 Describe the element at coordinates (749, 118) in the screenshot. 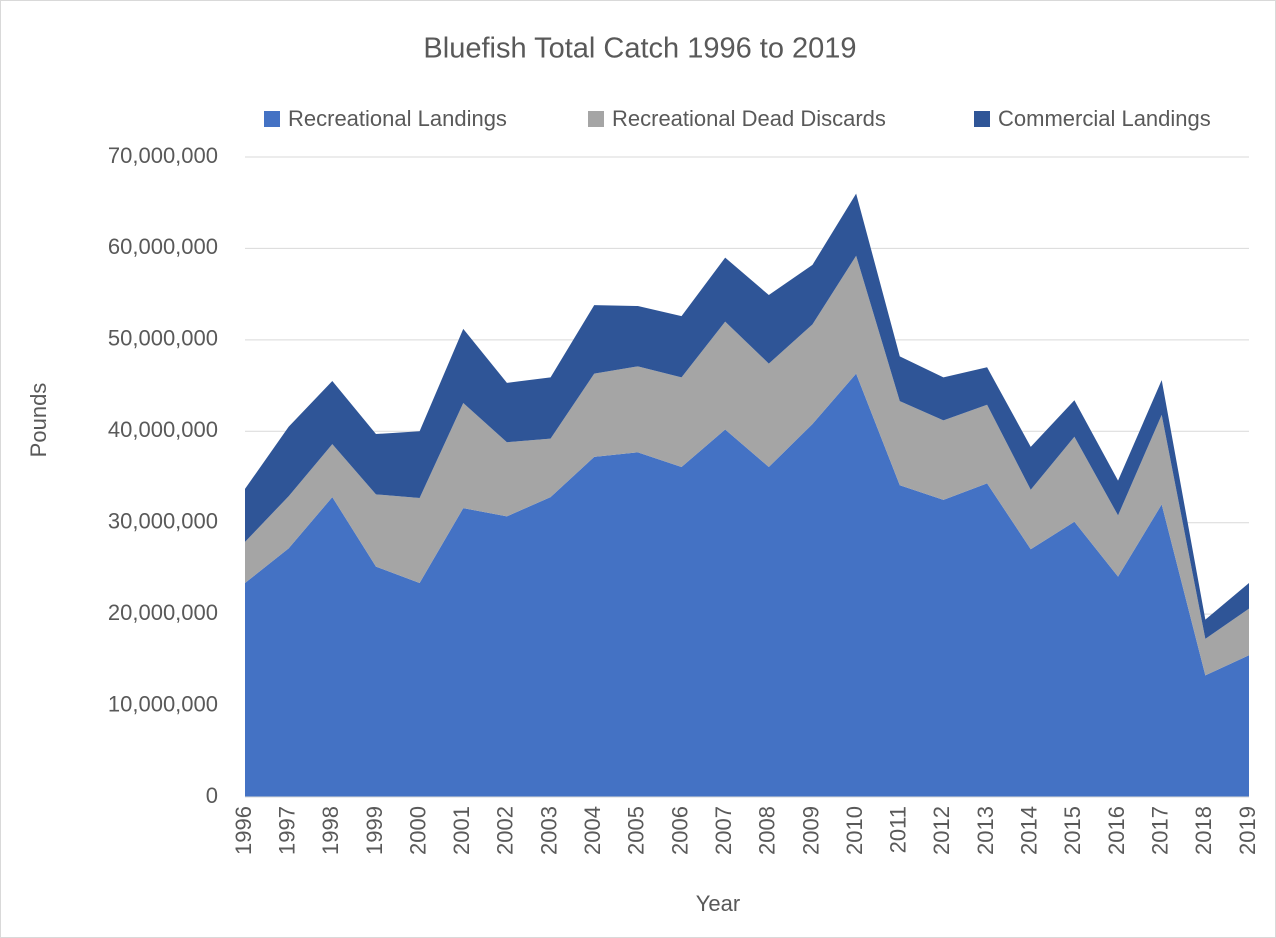

I see `legend-label: Recreational Dead Discards` at that location.